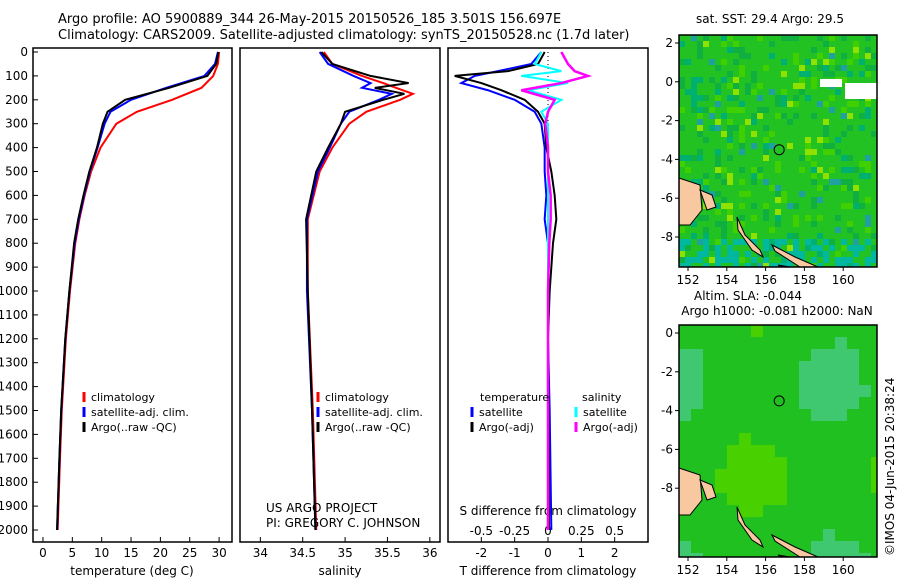 The image size is (900, 580). I want to click on temperature-tick-label: 0, so click(43, 553).